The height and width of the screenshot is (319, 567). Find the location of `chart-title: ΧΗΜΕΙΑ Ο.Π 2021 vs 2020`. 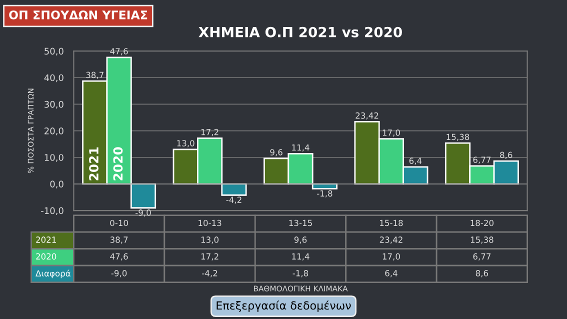

chart-title: ΧΗΜΕΙΑ Ο.Π 2021 vs 2020 is located at coordinates (300, 32).